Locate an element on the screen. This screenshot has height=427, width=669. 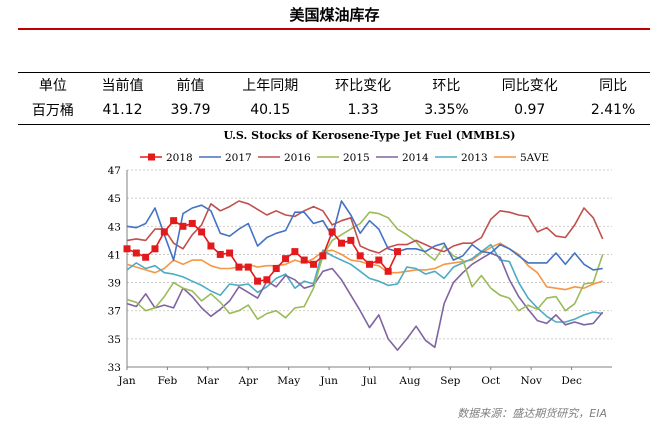
value-current: 41.12 is located at coordinates (122, 109).